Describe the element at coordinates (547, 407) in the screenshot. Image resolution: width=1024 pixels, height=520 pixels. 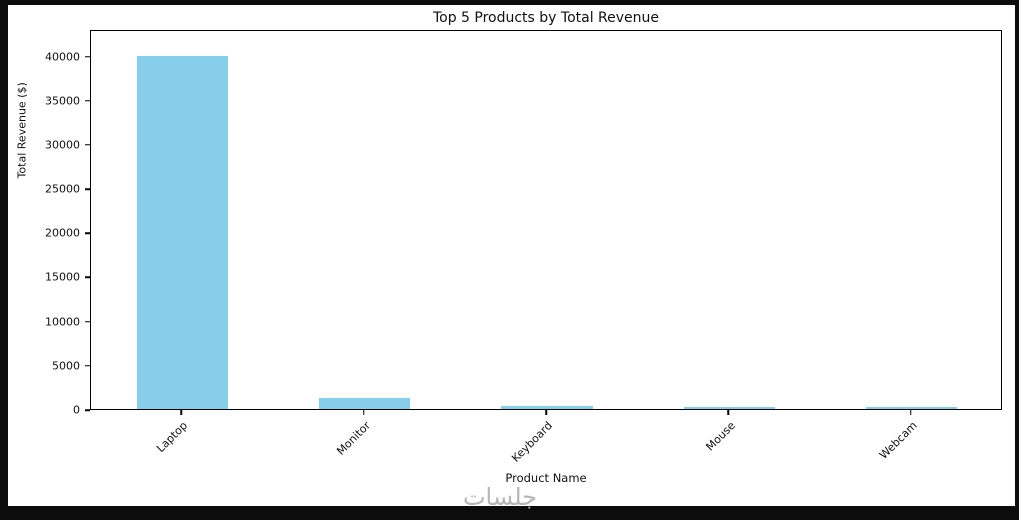
I see `bar-keyboard` at that location.